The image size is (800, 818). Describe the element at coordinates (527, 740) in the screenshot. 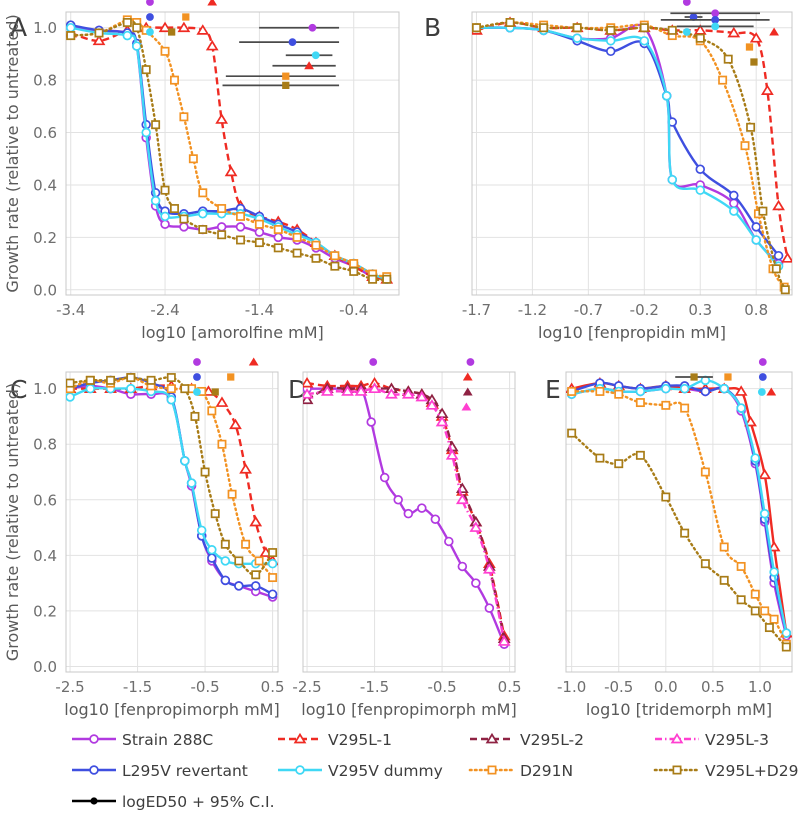

I see `legend-item-v295l2: V295L-2` at that location.